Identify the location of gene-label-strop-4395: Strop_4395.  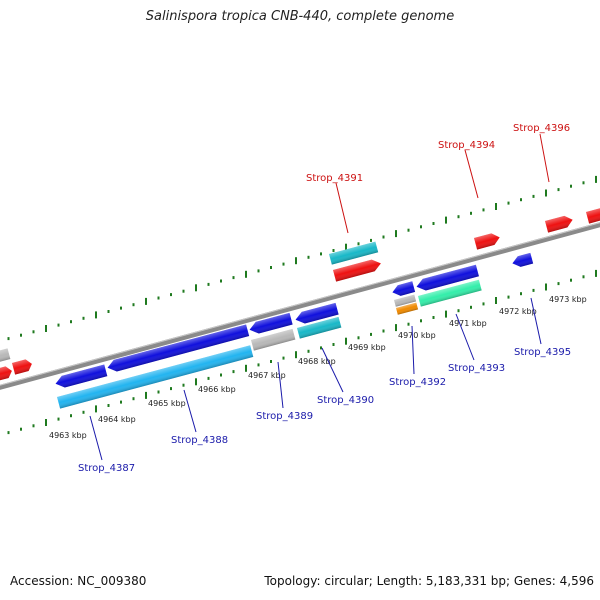
(542, 352).